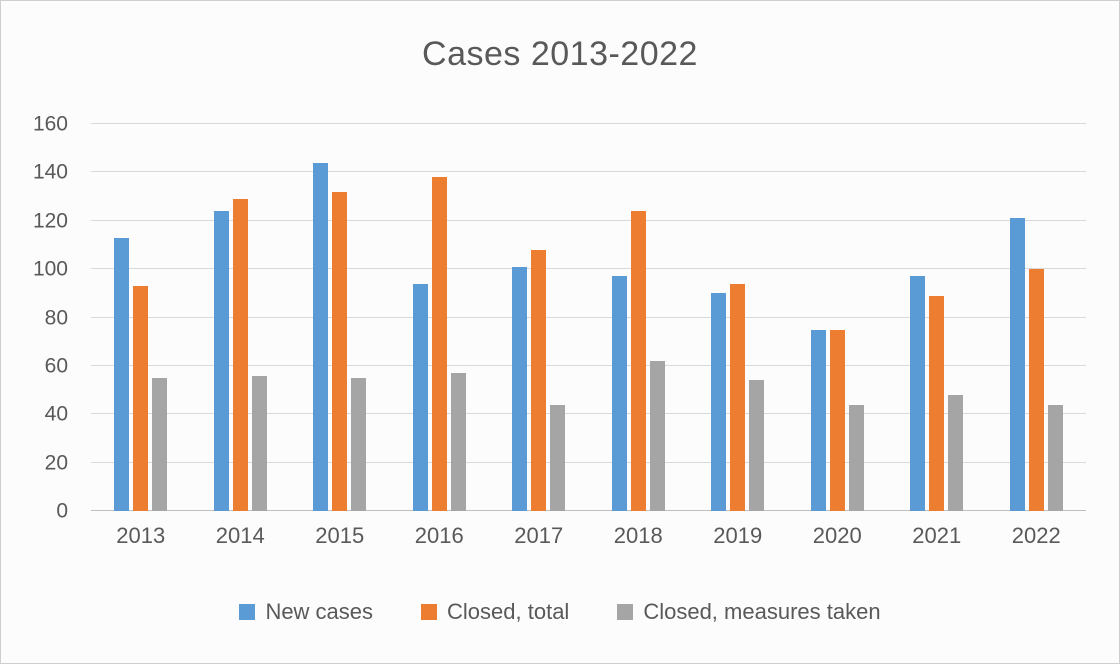 This screenshot has width=1120, height=664. What do you see at coordinates (508, 611) in the screenshot?
I see `legend-label-closed-total: Closed, total` at bounding box center [508, 611].